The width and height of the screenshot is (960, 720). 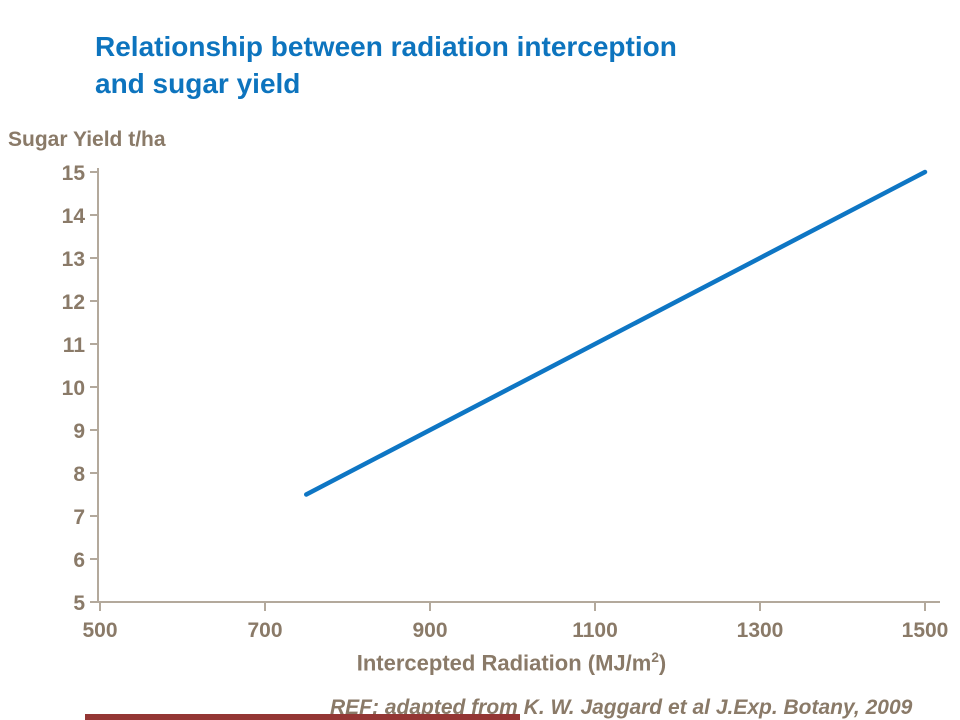 What do you see at coordinates (74, 345) in the screenshot?
I see `y-tick-label: 11` at bounding box center [74, 345].